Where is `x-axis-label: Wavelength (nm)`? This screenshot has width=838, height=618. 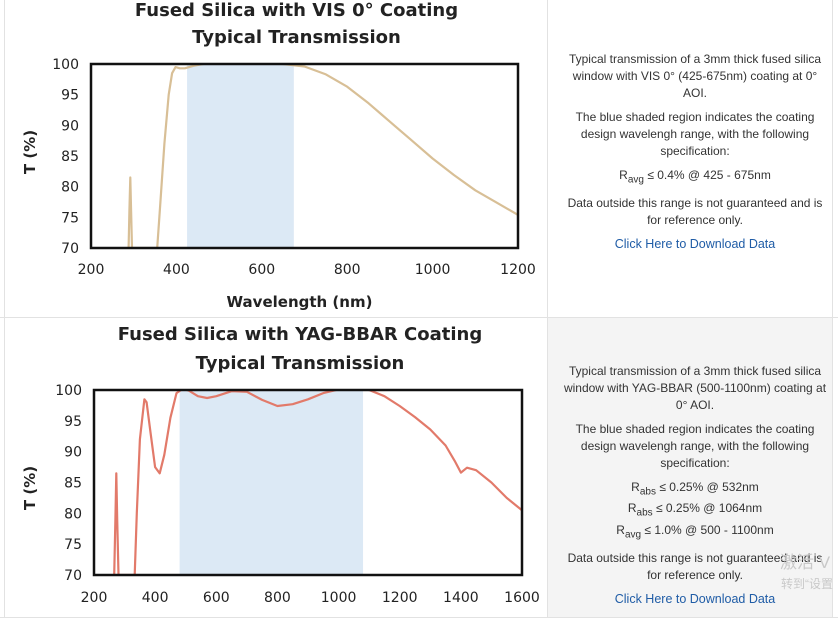
x-axis-label: Wavelength (nm) is located at coordinates (300, 302).